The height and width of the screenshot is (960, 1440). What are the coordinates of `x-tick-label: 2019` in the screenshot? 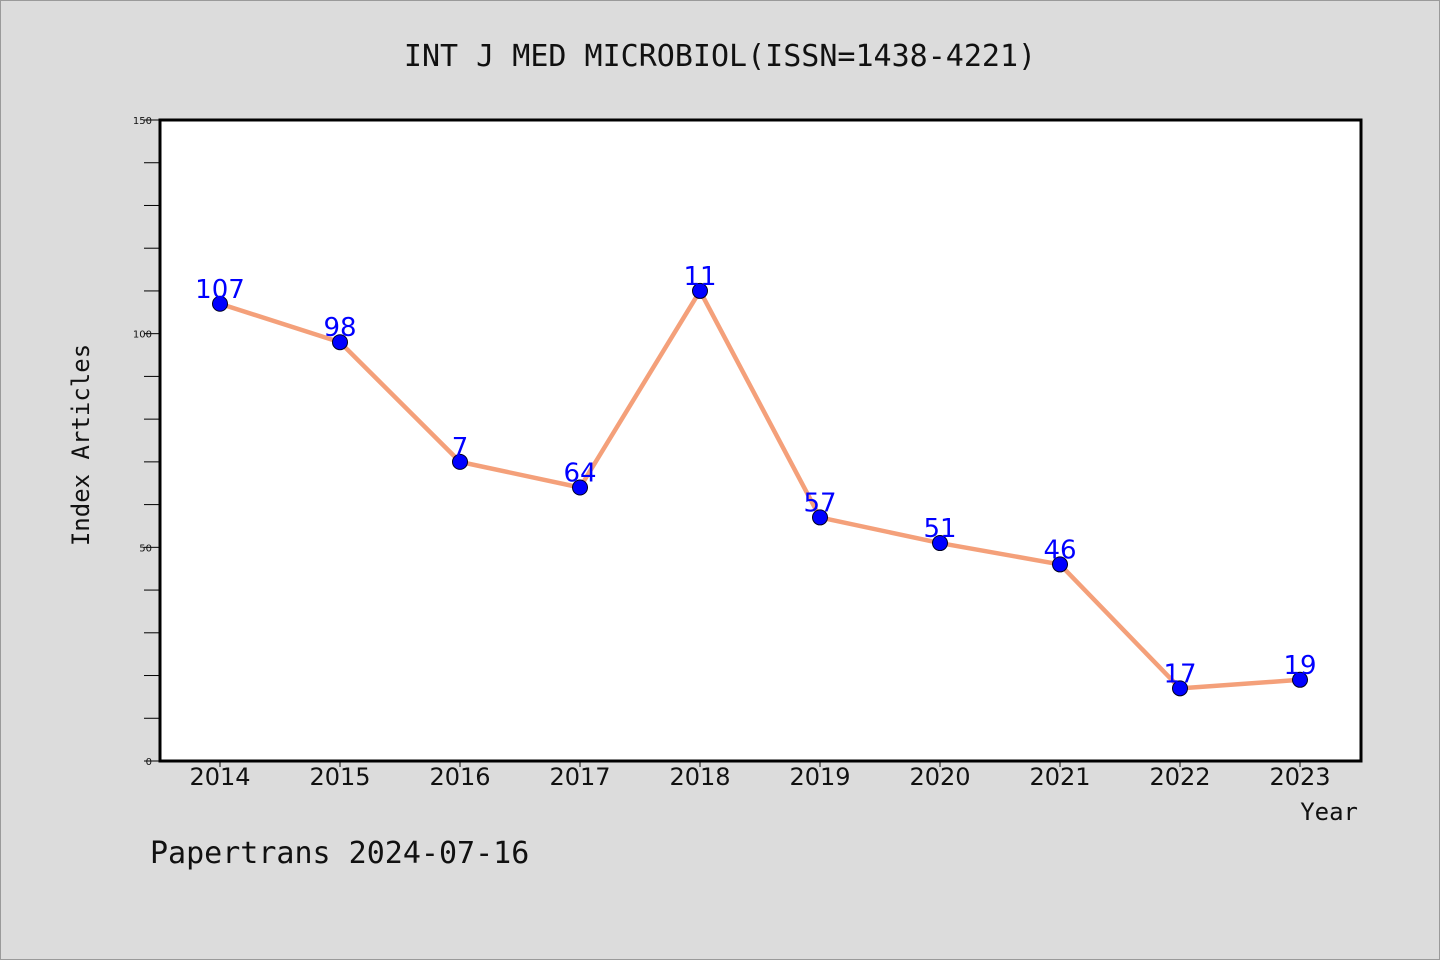 It's located at (819, 777).